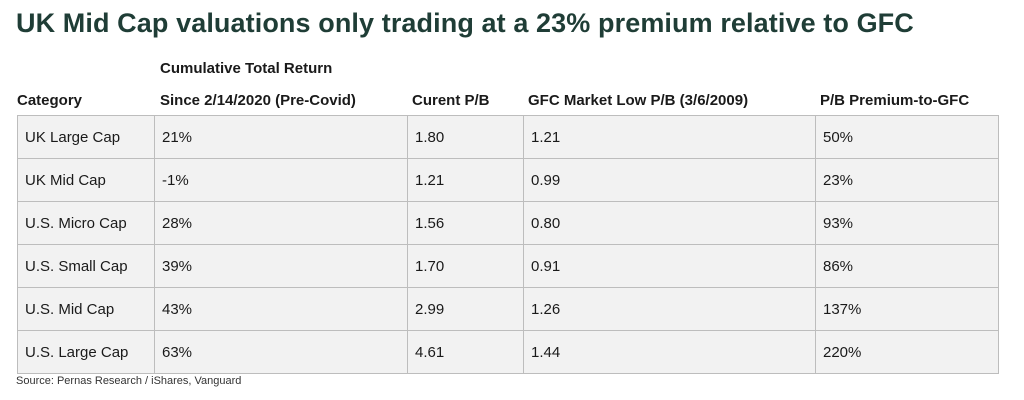  I want to click on cell-category: U.S. Micro Cap, so click(86, 223).